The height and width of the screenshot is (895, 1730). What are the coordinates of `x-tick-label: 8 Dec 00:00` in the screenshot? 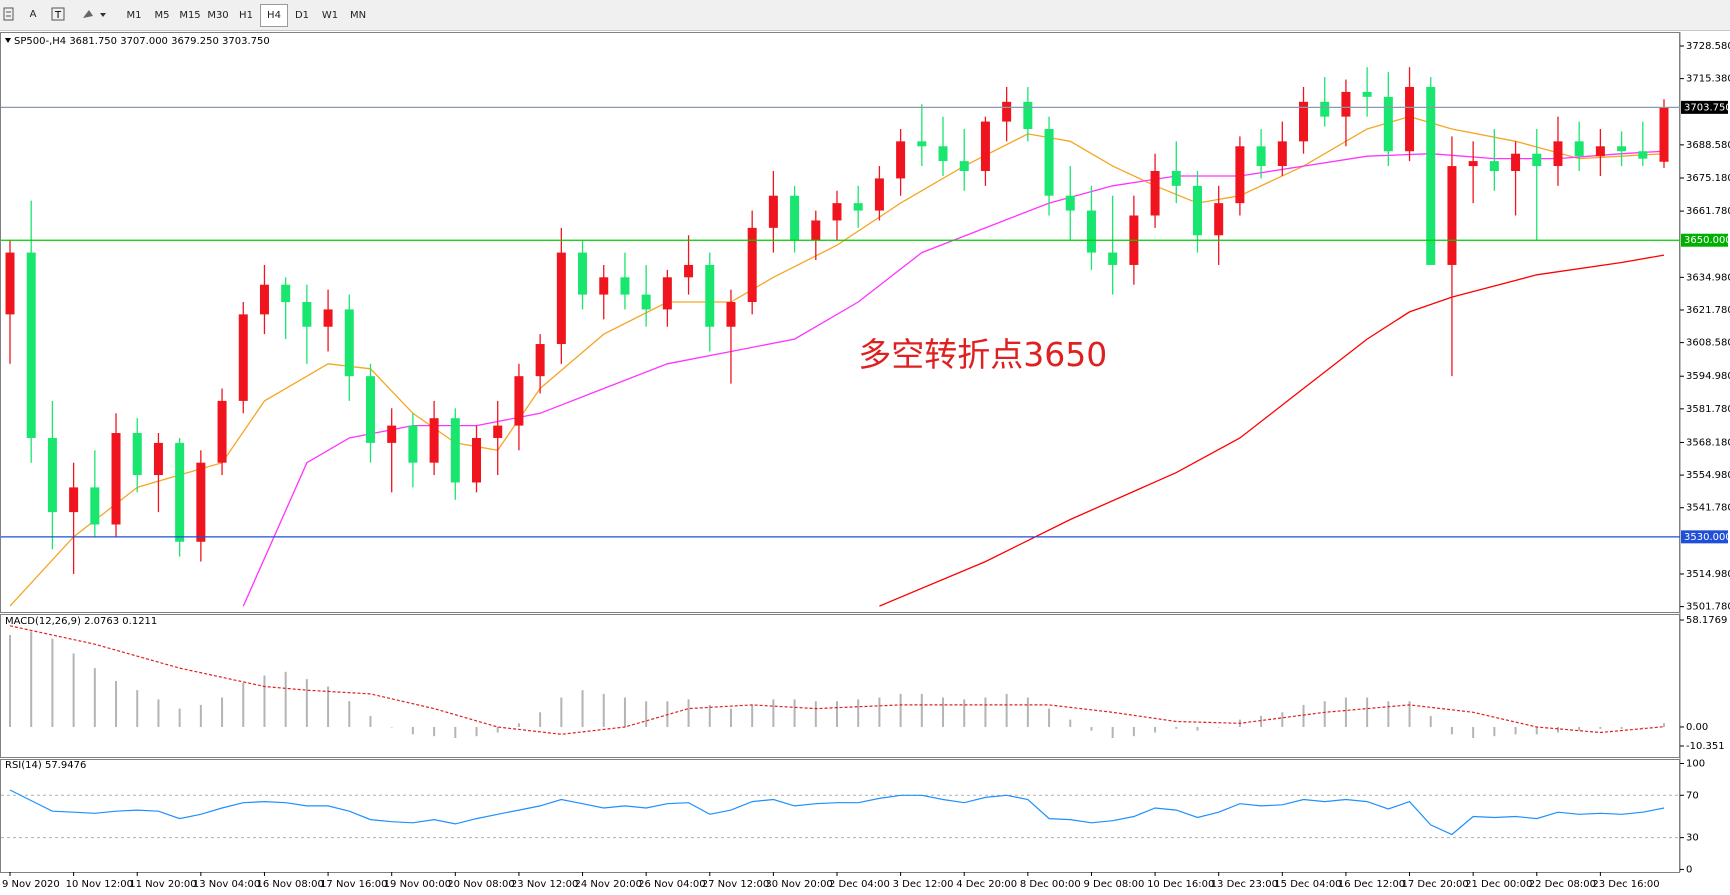 It's located at (1050, 884).